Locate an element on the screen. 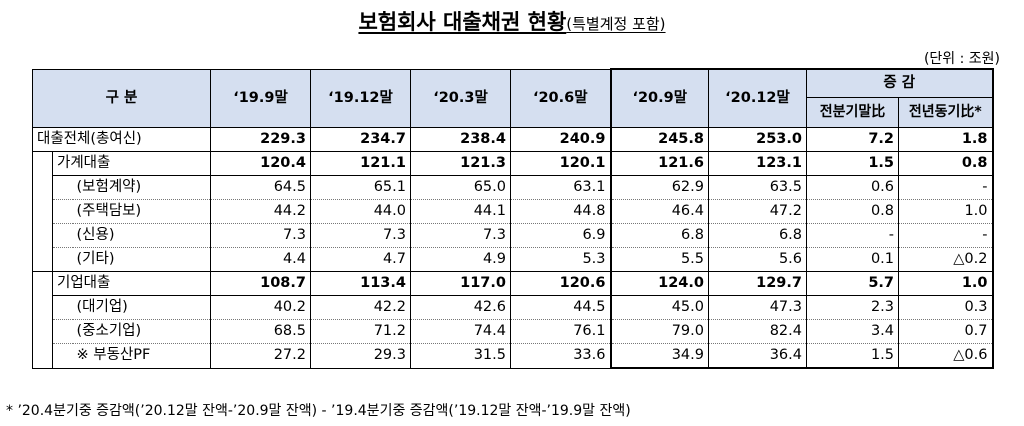 Image resolution: width=1024 pixels, height=426 pixels. cell: 234.7 is located at coordinates (360, 139).